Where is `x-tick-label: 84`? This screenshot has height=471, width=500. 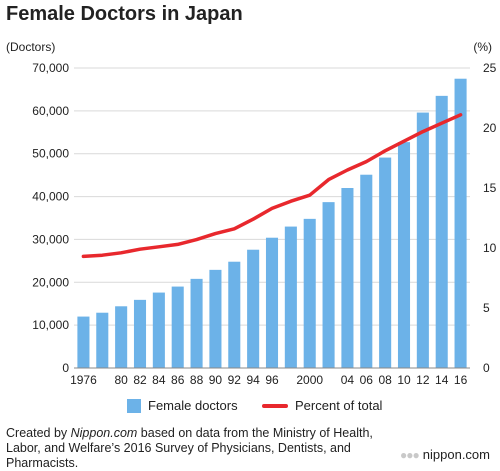
x-tick-label: 84 is located at coordinates (159, 380).